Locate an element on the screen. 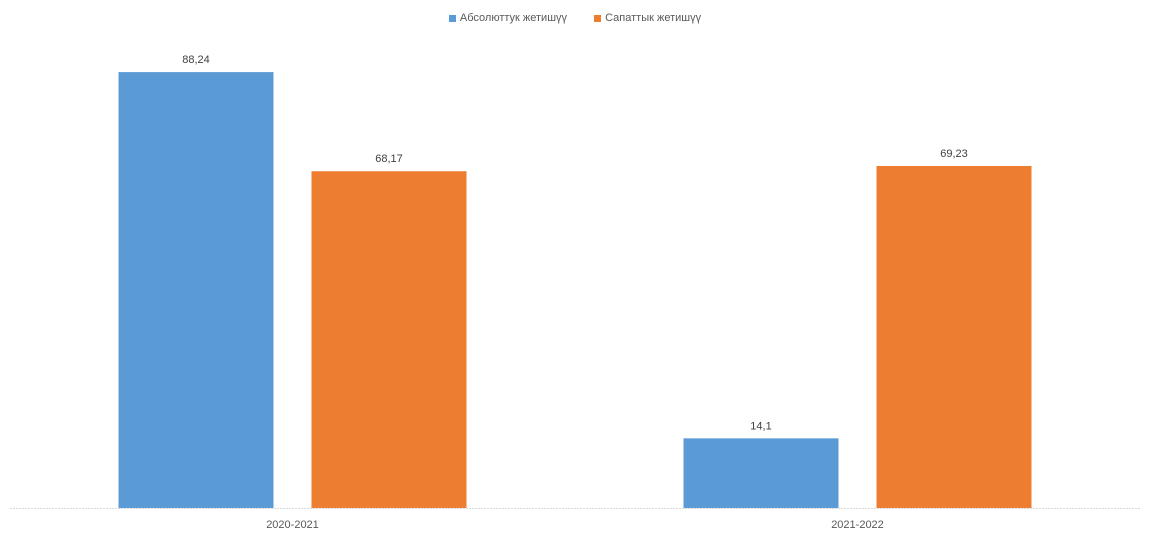 This screenshot has height=534, width=1150. data-label-quality-2020-2021: 68,17 is located at coordinates (389, 159).